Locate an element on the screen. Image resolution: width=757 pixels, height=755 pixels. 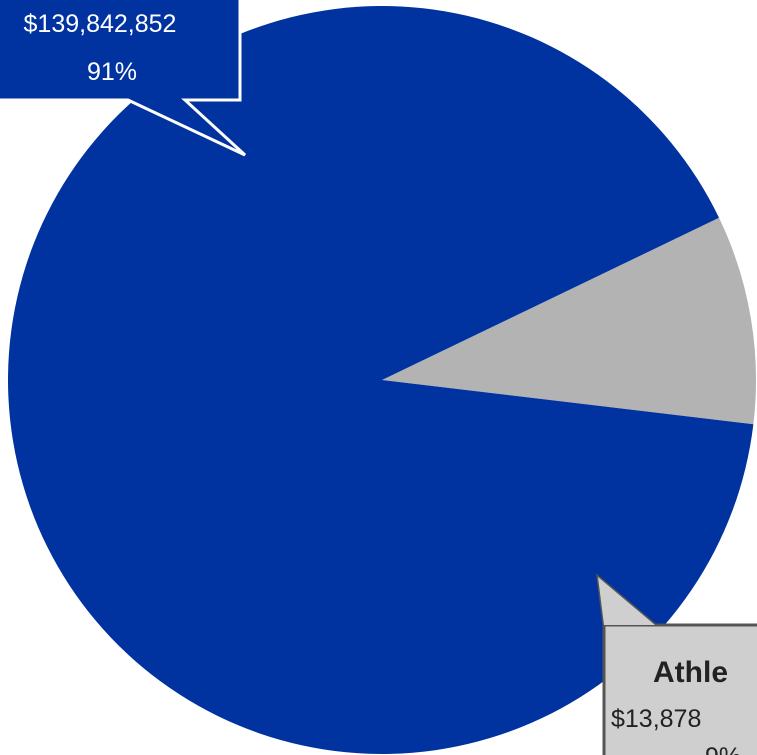
callout-secondary-percent: 9% is located at coordinates (723, 749).